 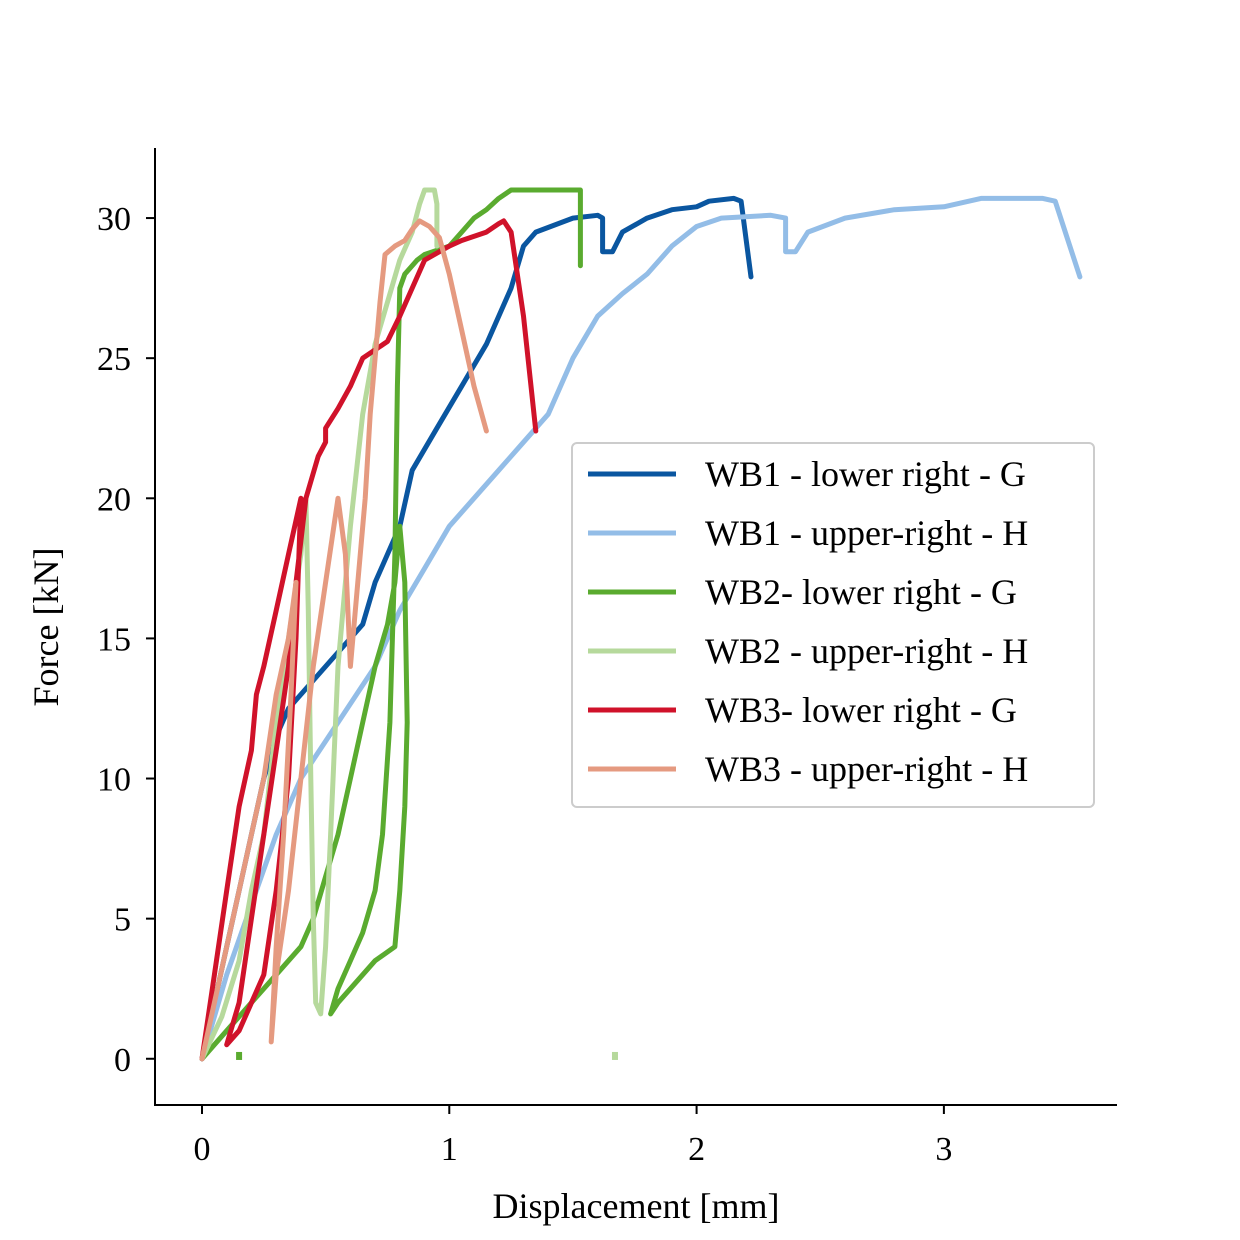 What do you see at coordinates (114, 499) in the screenshot?
I see `y-tick-label: 20` at bounding box center [114, 499].